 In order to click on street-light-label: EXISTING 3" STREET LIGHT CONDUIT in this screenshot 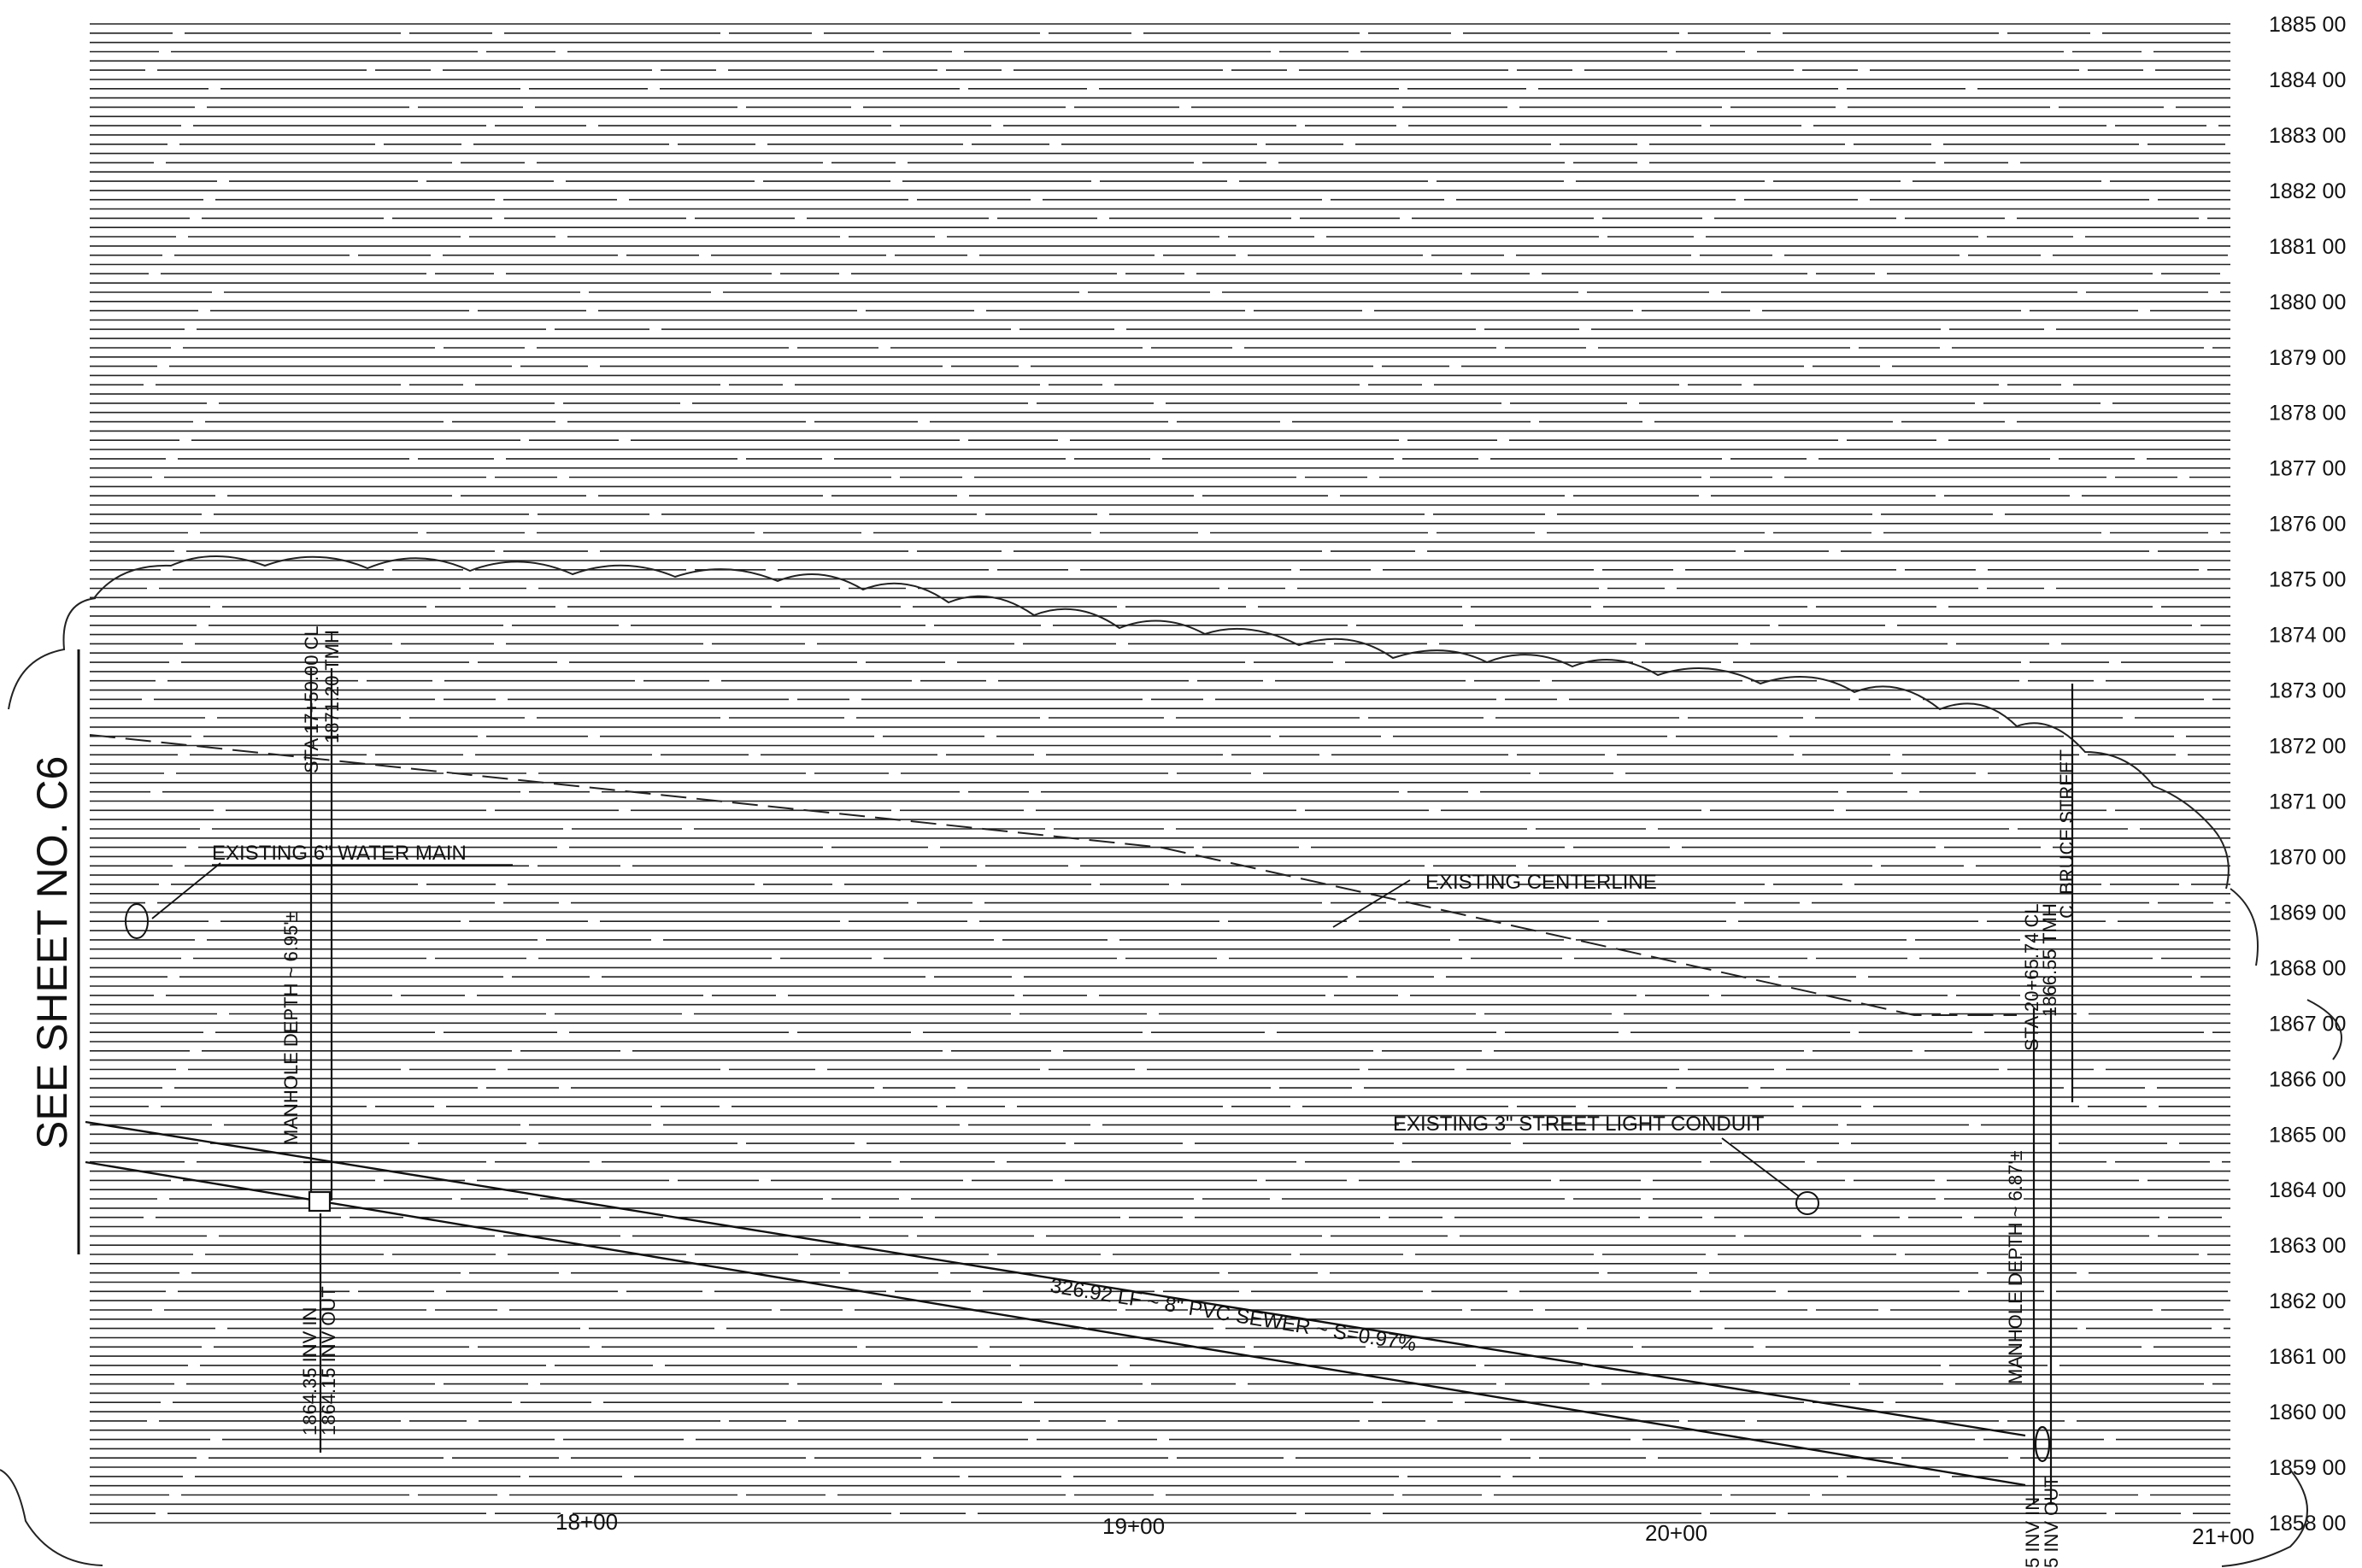, I will do `click(1579, 1124)`.